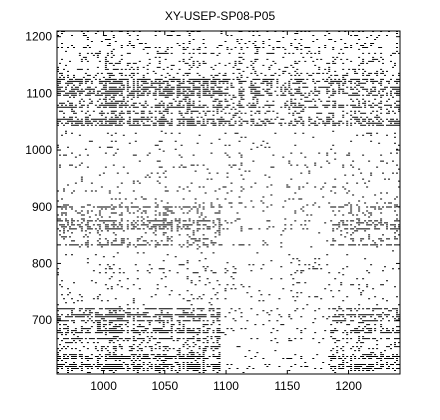 This screenshot has height=420, width=440. Describe the element at coordinates (38, 37) in the screenshot. I see `y-tick-label: 1200` at that location.